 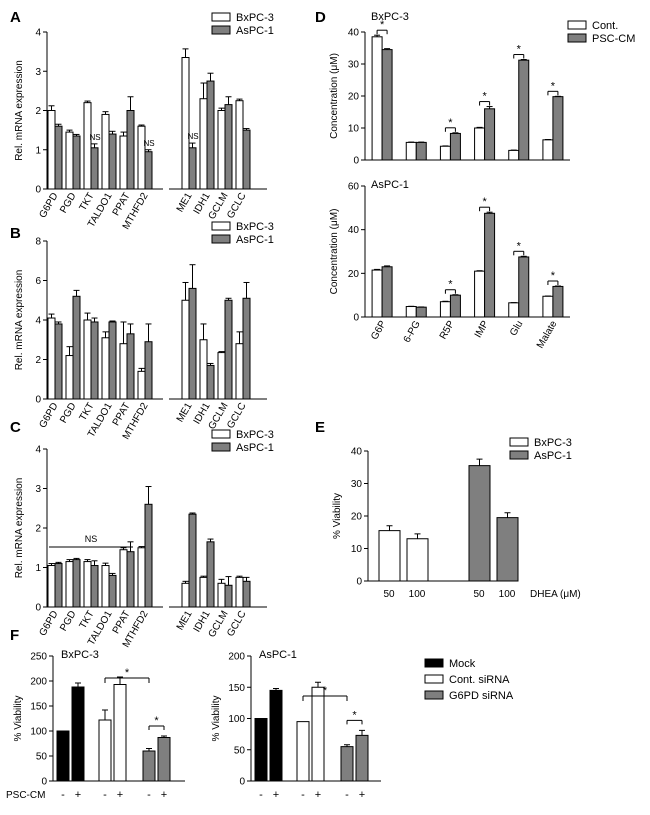 What do you see at coordinates (613, 39) in the screenshot?
I see `legend-label: PSC-CM` at bounding box center [613, 39].